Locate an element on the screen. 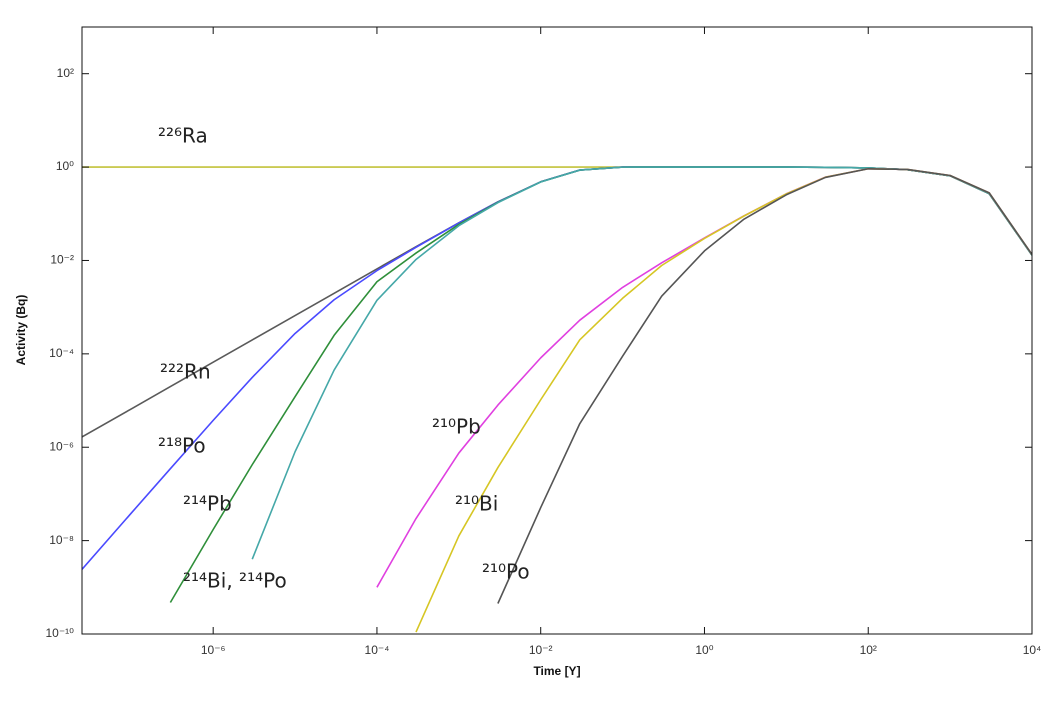 The height and width of the screenshot is (705, 1048). curve-label: ²¹⁴Bi, ²¹⁴Po is located at coordinates (235, 581).